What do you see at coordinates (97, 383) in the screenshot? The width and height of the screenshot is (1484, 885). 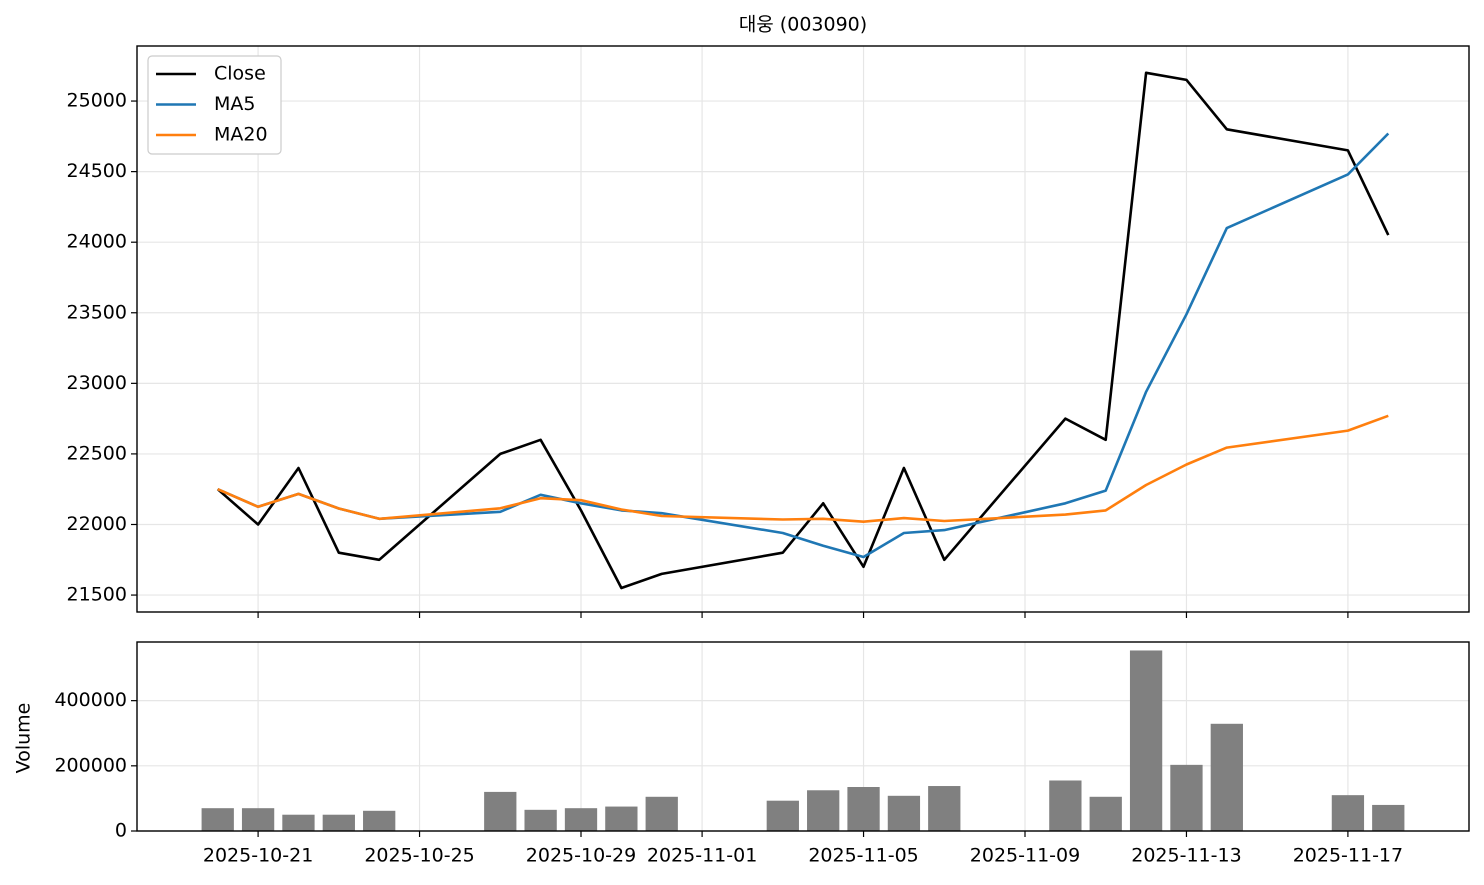 I see `y-tick-label: 23000` at bounding box center [97, 383].